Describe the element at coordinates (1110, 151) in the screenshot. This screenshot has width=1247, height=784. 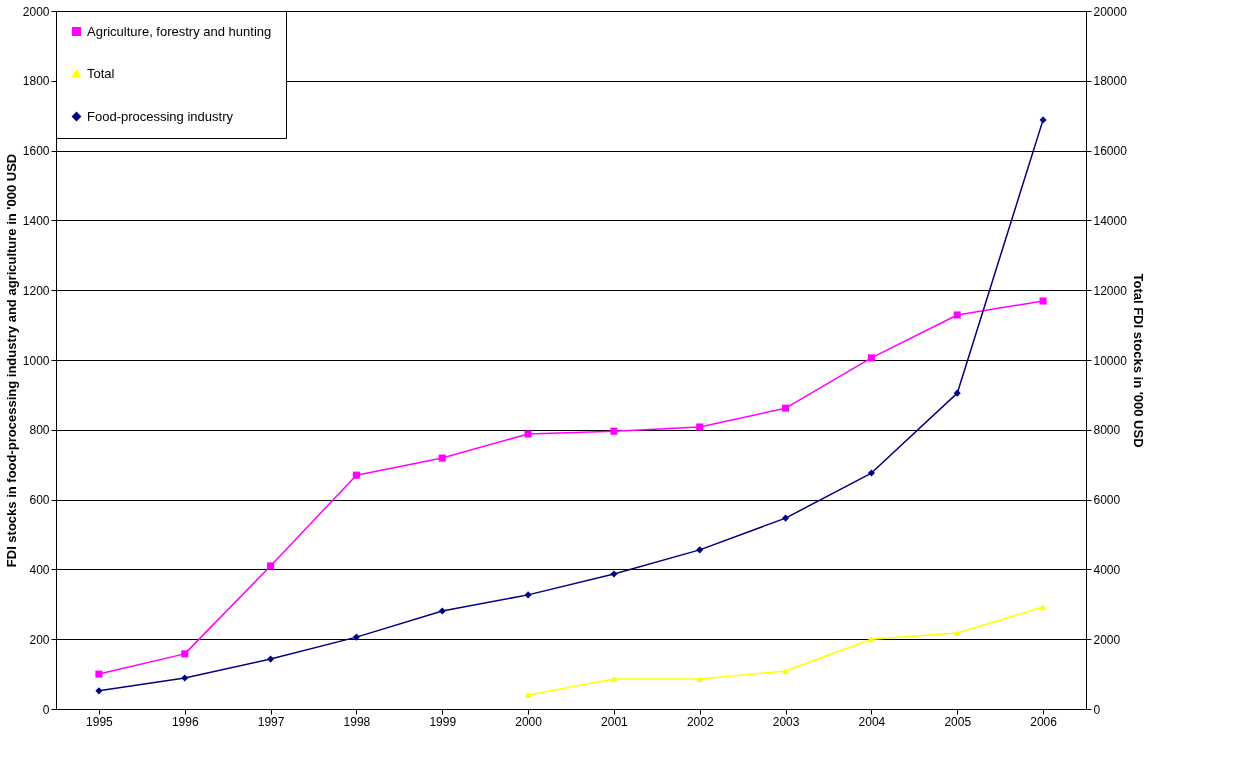
I see `y2-tick-label: 16000` at that location.